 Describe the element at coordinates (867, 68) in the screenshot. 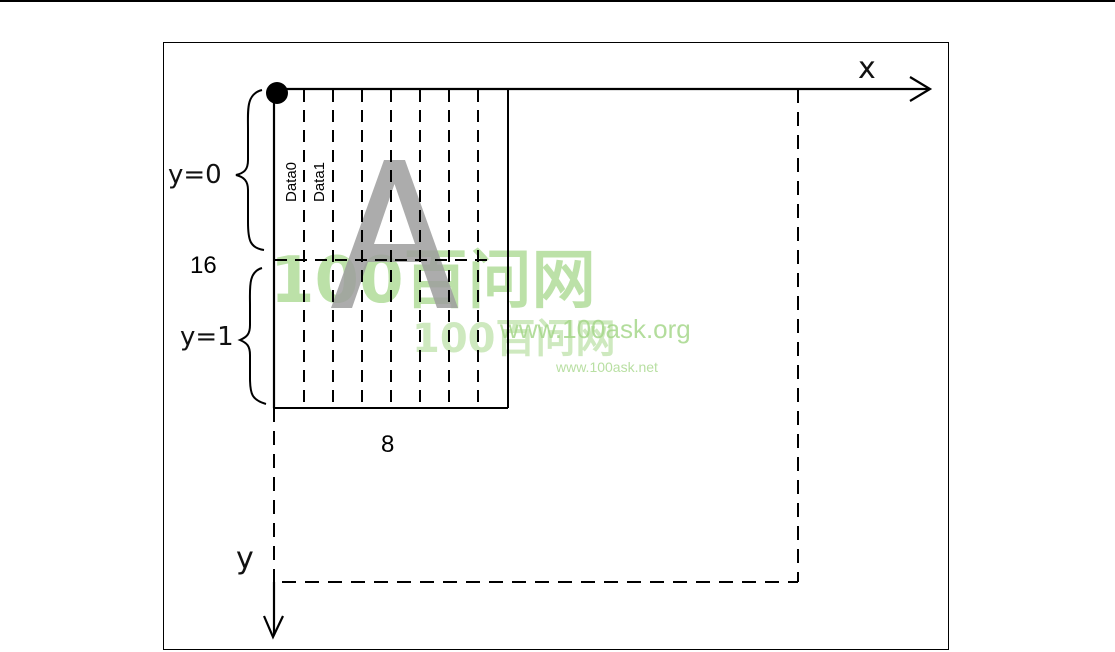

I see `label-x-axis: x` at that location.